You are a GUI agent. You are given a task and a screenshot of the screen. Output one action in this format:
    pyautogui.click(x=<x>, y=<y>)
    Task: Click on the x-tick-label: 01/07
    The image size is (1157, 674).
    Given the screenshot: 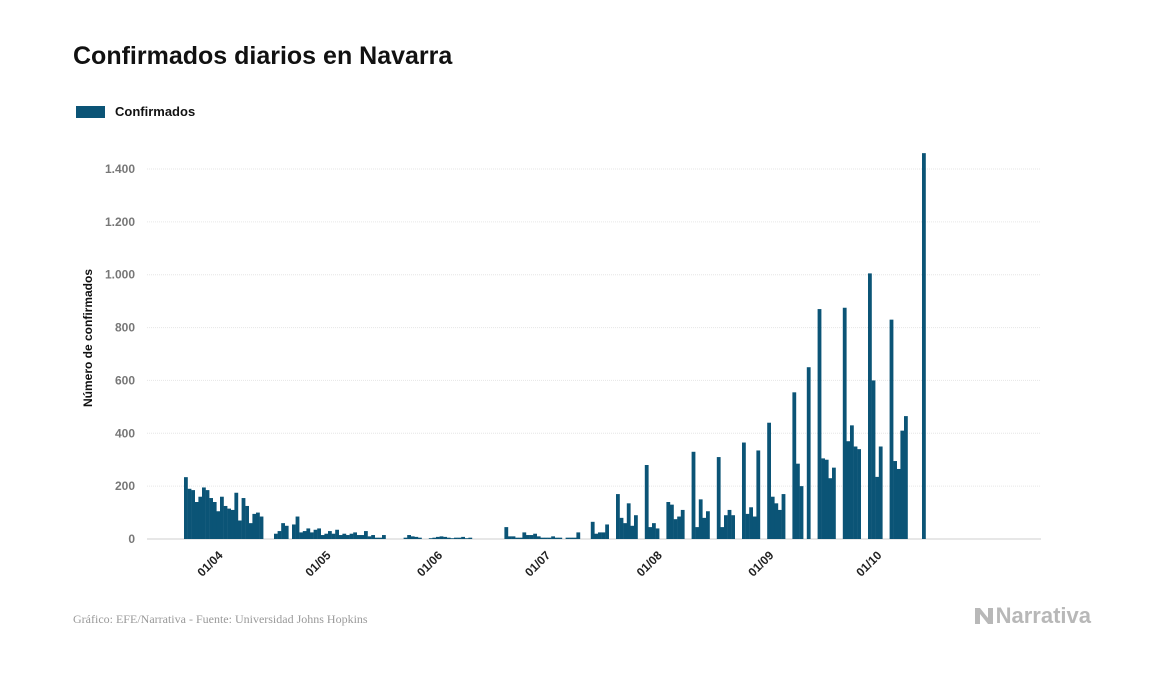 What is the action you would take?
    pyautogui.click(x=537, y=563)
    